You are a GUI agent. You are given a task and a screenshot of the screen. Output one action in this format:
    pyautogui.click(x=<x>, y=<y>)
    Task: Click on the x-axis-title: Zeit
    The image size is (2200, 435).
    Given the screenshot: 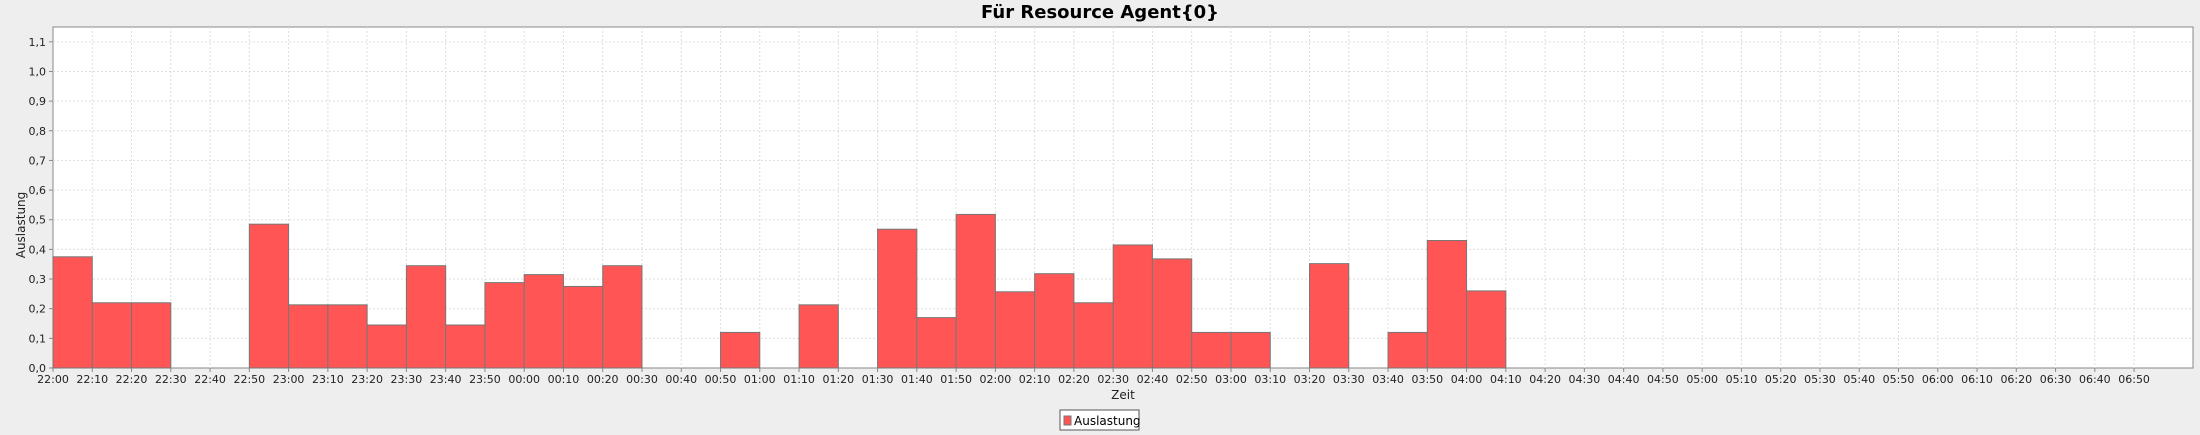 What is the action you would take?
    pyautogui.click(x=1123, y=395)
    